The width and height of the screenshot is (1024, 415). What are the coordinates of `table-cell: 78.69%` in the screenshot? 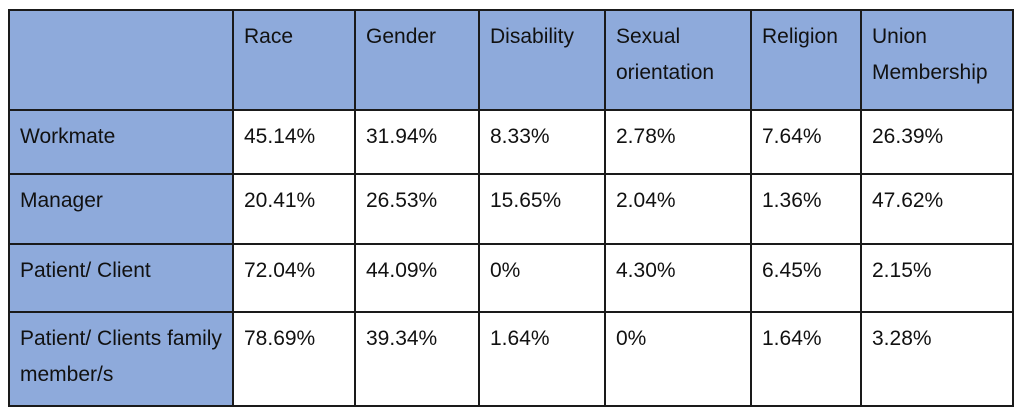 It's located at (294, 359).